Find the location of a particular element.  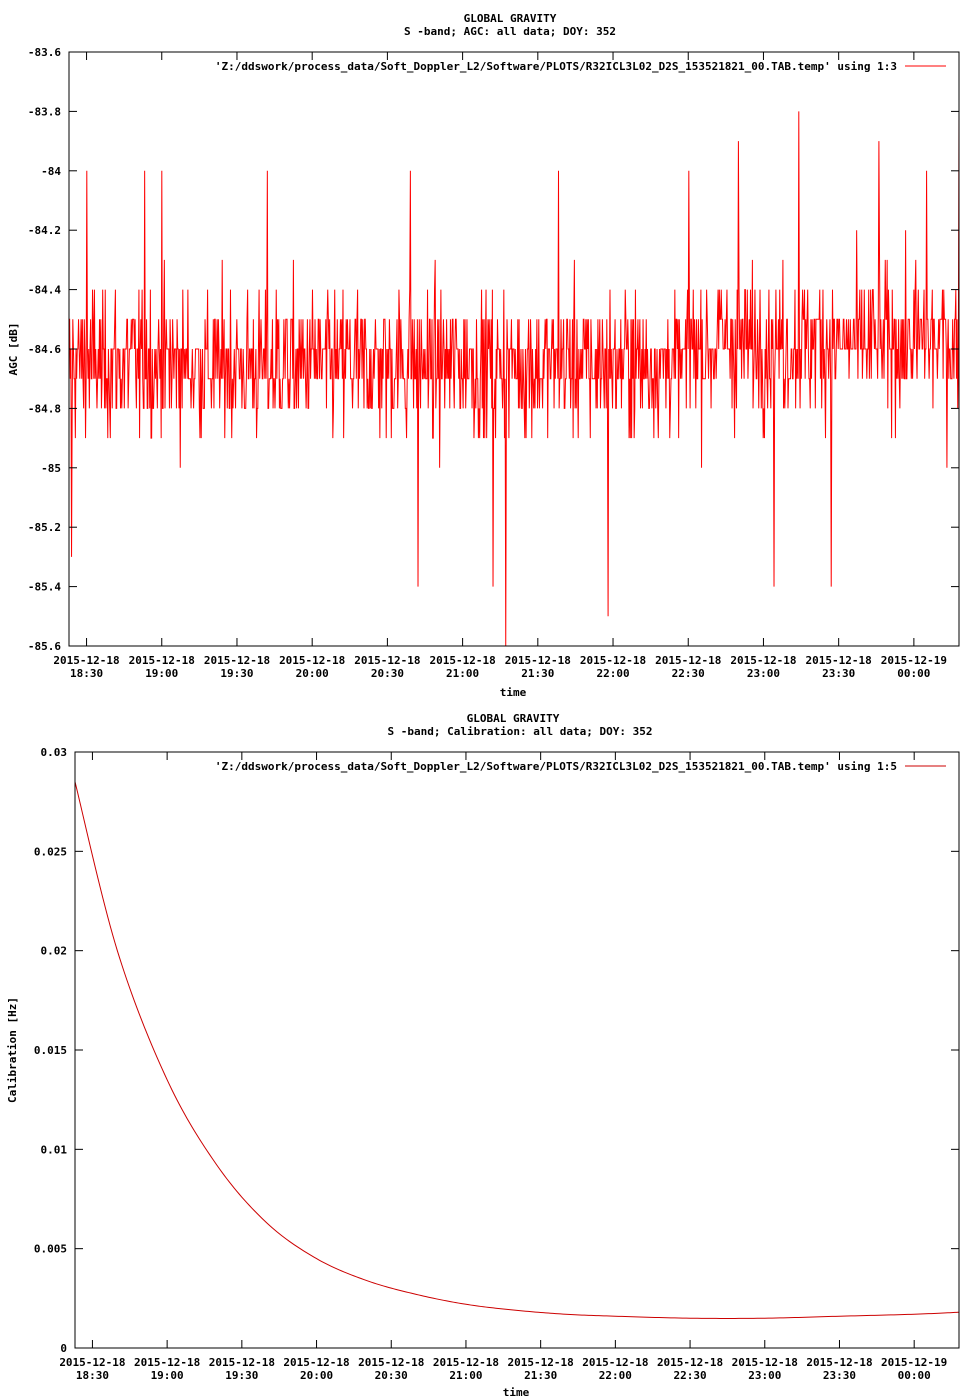

chart1-x-tick: 2015-12-1821:30 is located at coordinates (538, 366).